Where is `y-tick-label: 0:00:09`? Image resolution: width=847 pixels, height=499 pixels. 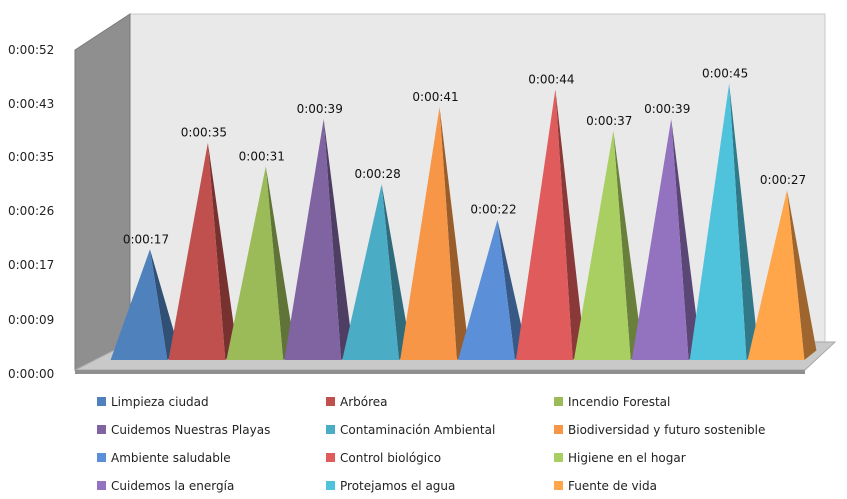 y-tick-label: 0:00:09 is located at coordinates (31, 320).